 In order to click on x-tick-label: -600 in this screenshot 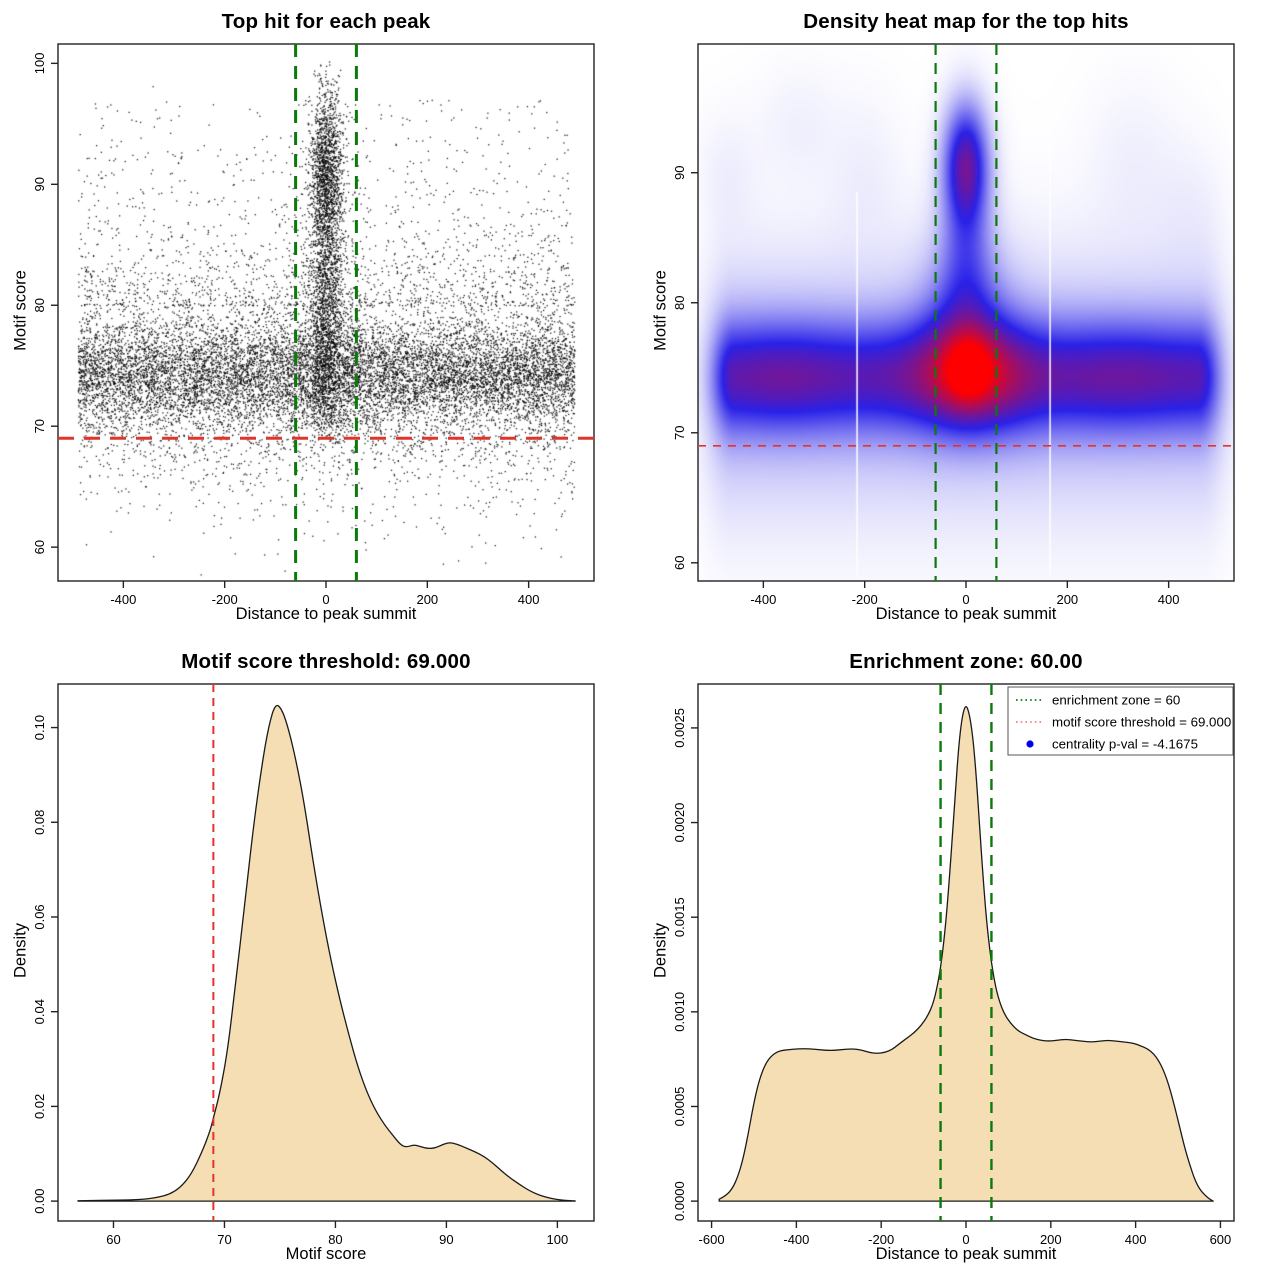, I will do `click(712, 1239)`.